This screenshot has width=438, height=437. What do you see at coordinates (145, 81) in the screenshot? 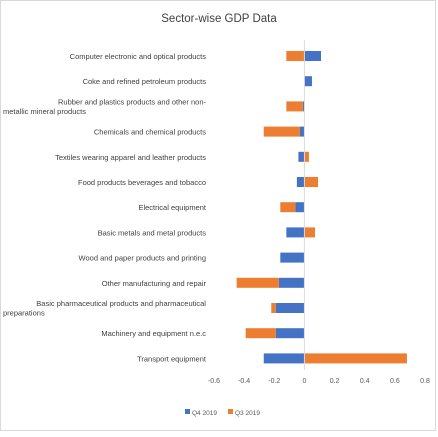
I see `category-label: Coke and refined petroleum products` at bounding box center [145, 81].